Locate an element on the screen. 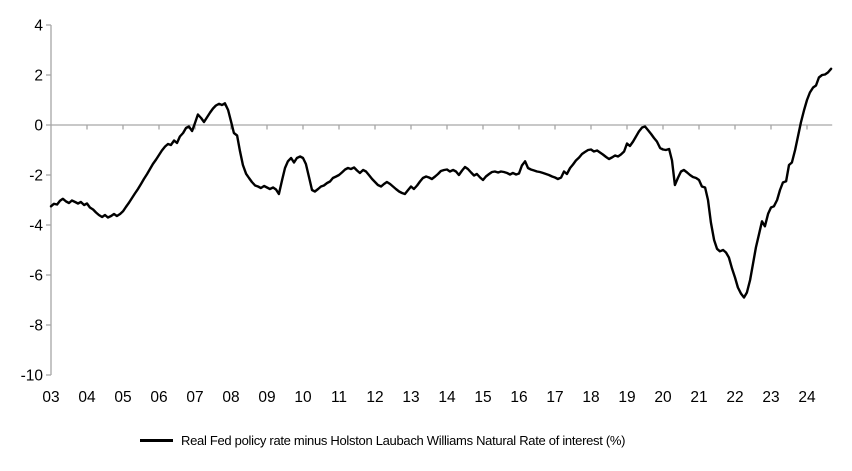 The height and width of the screenshot is (471, 852). x-tick-label: 03 is located at coordinates (50, 397).